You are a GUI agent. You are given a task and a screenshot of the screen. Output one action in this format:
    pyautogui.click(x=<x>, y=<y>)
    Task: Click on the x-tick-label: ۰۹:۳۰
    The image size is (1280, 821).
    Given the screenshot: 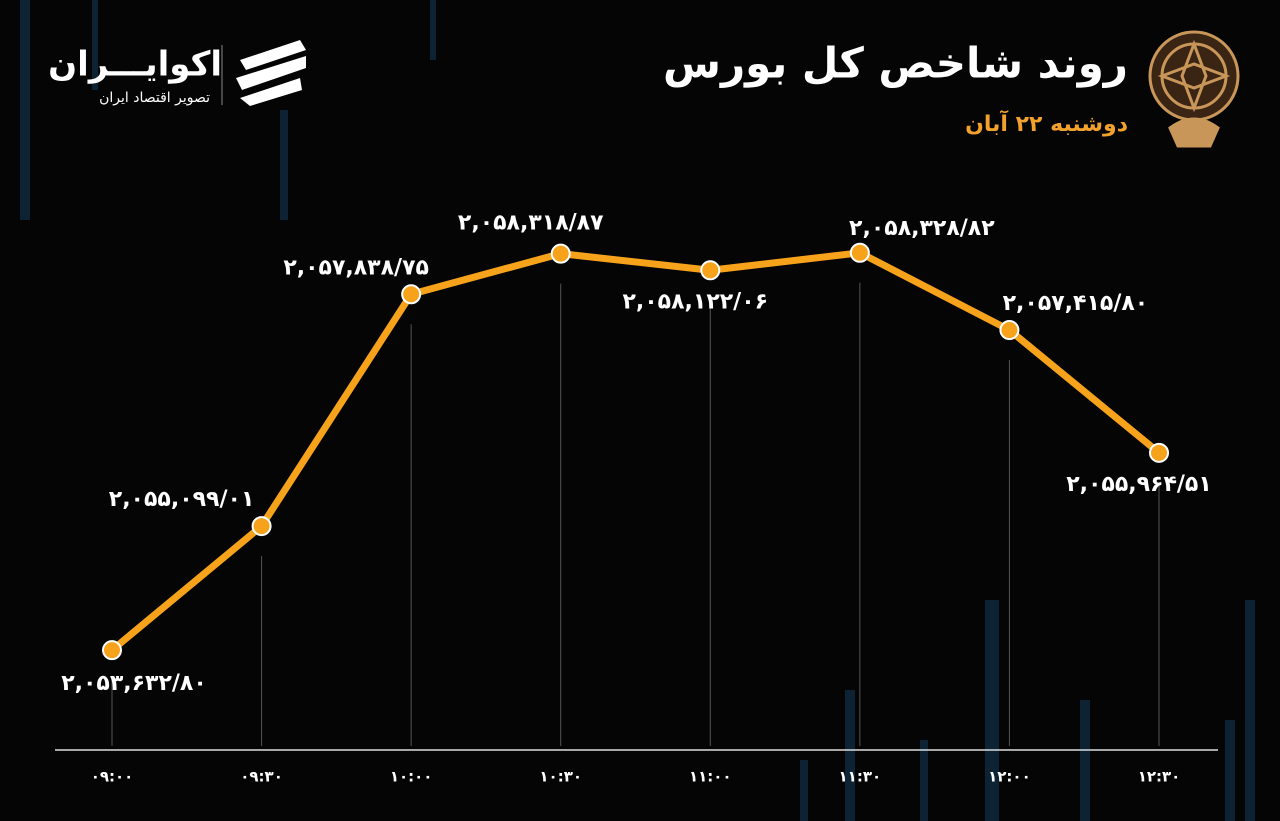 What is the action you would take?
    pyautogui.click(x=261, y=777)
    